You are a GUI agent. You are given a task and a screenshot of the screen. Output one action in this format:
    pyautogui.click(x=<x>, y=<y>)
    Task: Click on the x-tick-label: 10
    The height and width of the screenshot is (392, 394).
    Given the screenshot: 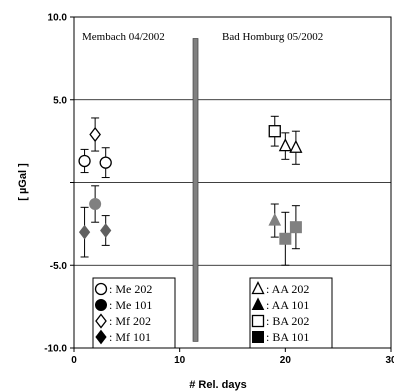 What is the action you would take?
    pyautogui.click(x=180, y=360)
    